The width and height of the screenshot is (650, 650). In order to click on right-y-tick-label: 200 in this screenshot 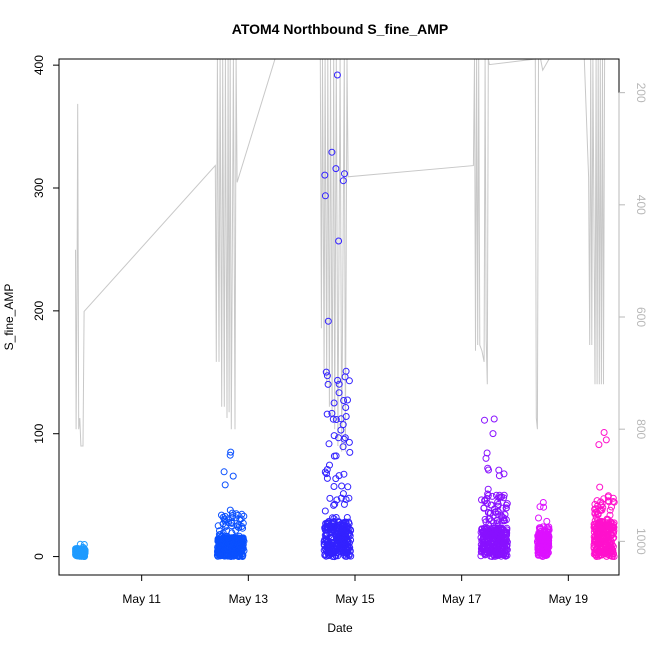, I will do `click(641, 93)`.